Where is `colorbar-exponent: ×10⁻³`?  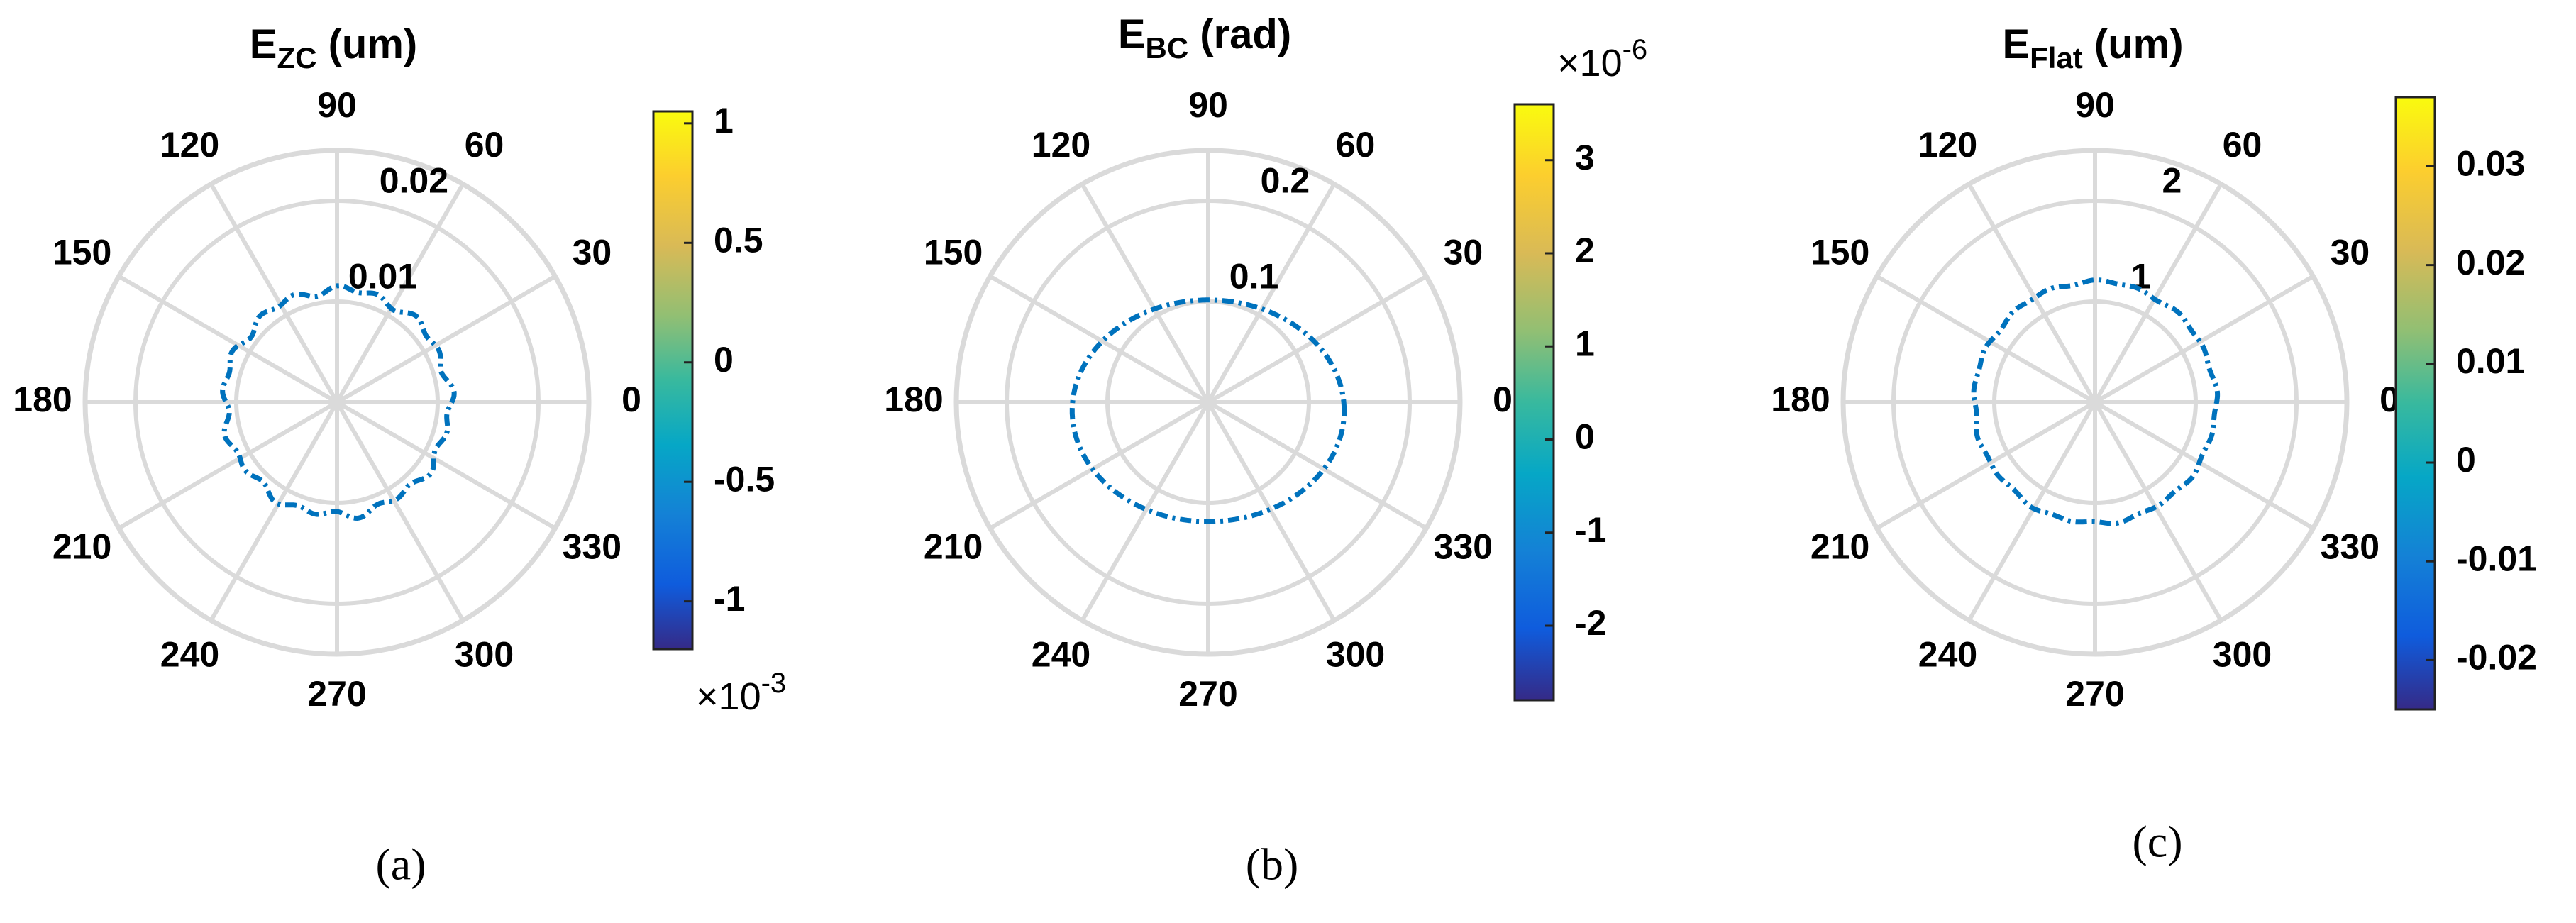 colorbar-exponent: ×10⁻³ is located at coordinates (741, 693).